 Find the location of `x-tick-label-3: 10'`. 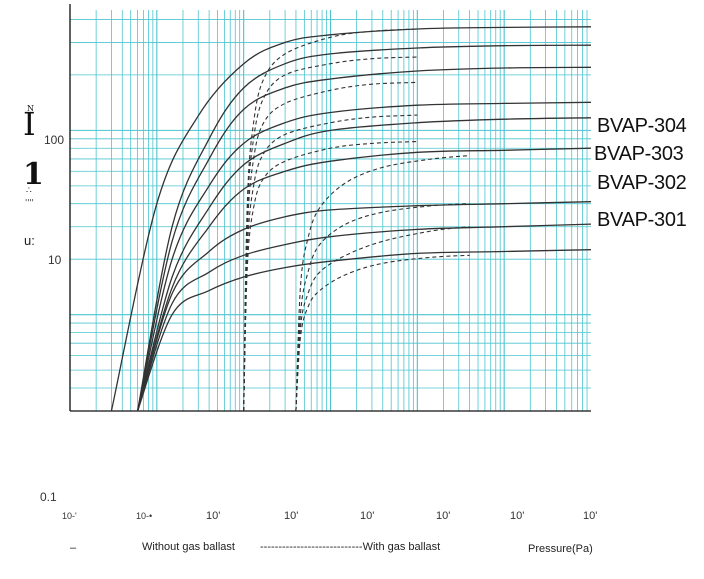

x-tick-label-3: 10' is located at coordinates (213, 516).